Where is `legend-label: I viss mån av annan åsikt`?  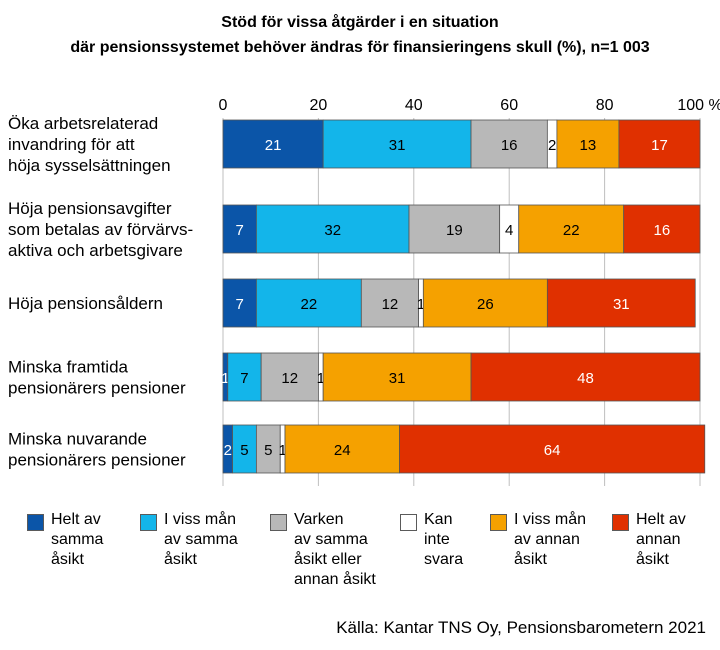 legend-label: I viss mån av annan åsikt is located at coordinates (550, 539).